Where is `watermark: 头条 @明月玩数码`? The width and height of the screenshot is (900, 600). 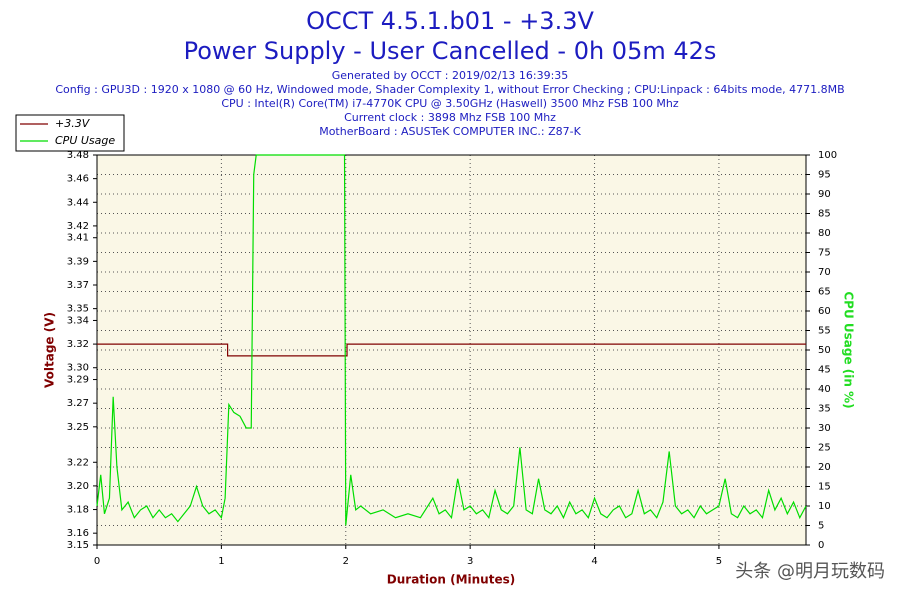
watermark: 头条 @明月玩数码 is located at coordinates (810, 571).